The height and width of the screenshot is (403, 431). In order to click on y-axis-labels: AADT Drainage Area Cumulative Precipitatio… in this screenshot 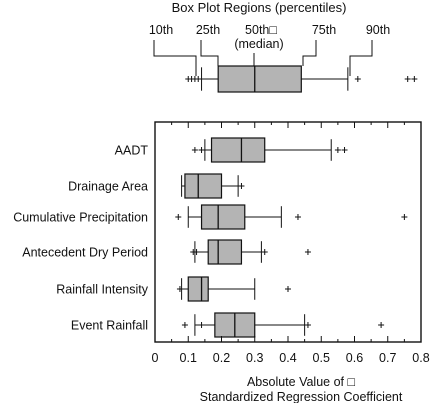, I will do `click(81, 238)`.